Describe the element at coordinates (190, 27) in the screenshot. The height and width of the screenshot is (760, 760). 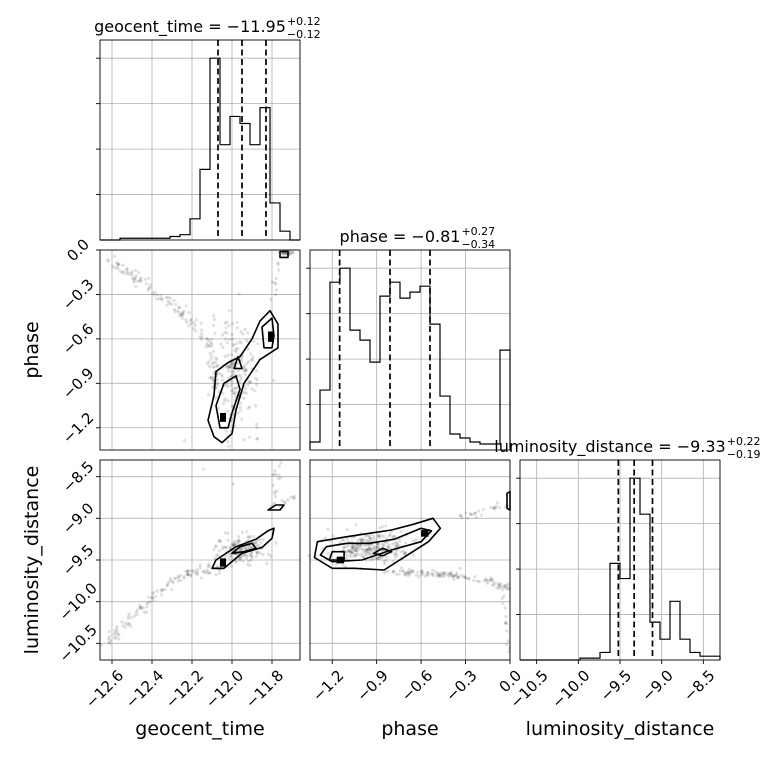
I see `title-main-geocent_time: geocent_time = −11.95` at that location.